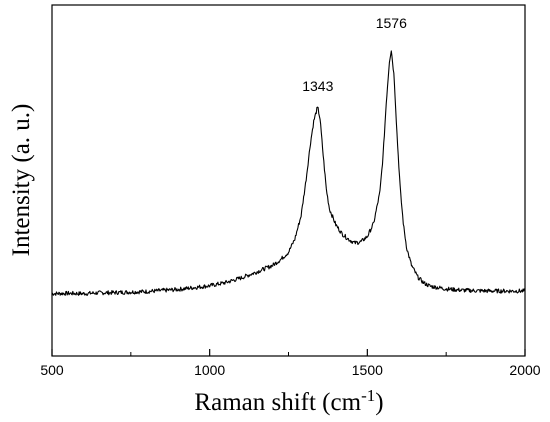 The image size is (550, 422). What do you see at coordinates (52, 370) in the screenshot?
I see `x-tick-label: 500` at bounding box center [52, 370].